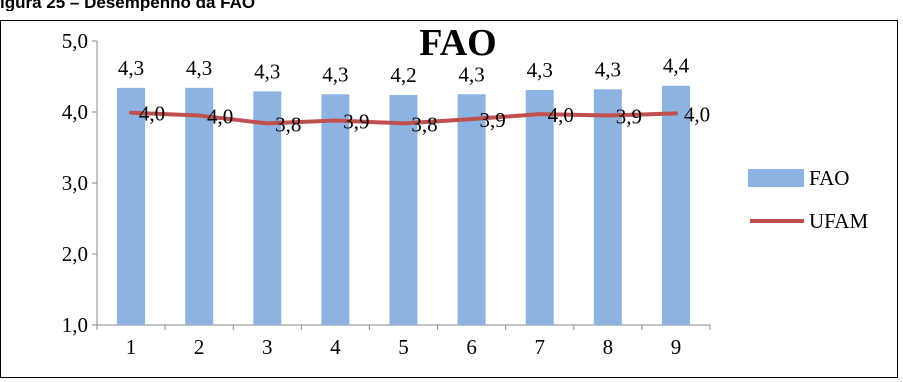 The image size is (903, 382). Describe the element at coordinates (403, 347) in the screenshot. I see `x-tick-label: 5` at that location.